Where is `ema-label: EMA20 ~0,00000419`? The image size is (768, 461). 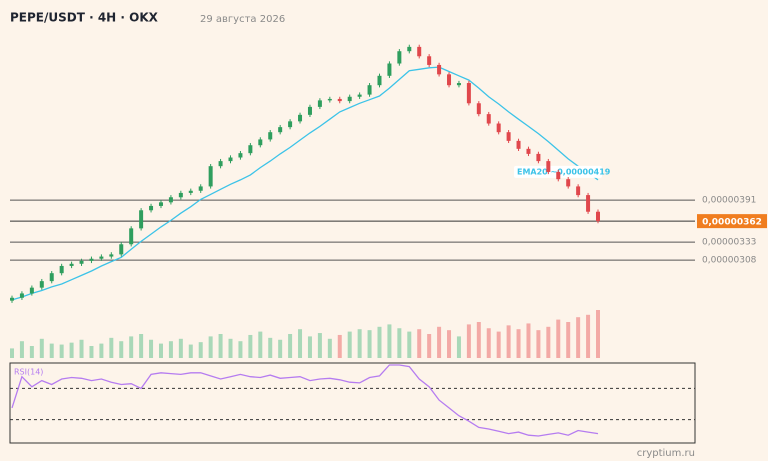
ema-label: EMA20 ~0,00000419 is located at coordinates (564, 171).